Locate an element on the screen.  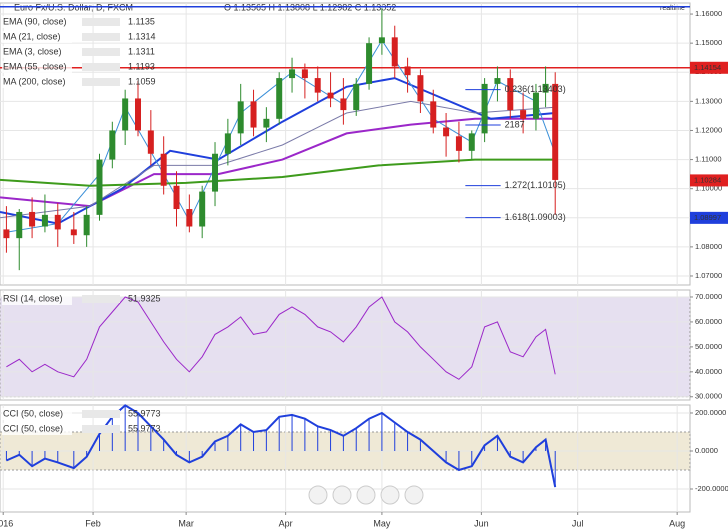
navigation-buttons is located at coordinates (366, 495).